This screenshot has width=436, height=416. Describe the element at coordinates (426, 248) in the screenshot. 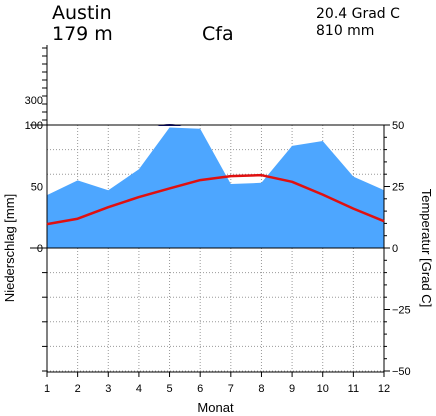

I see `y2-axis-title: Temperatur [Grad C]` at that location.